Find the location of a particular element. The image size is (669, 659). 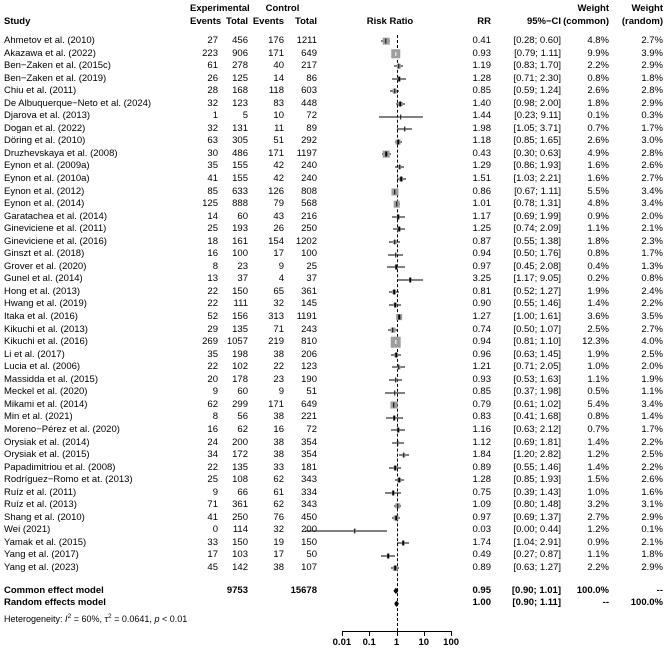

rr-value: 1.17 is located at coordinates (482, 216).